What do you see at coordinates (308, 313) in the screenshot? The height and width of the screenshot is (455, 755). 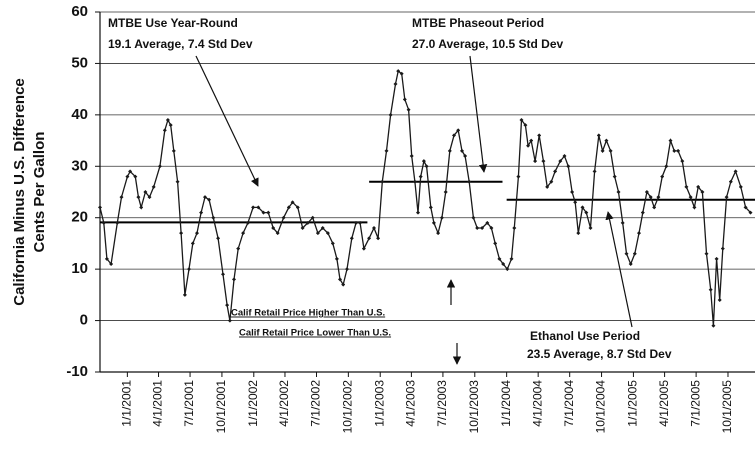 I see `annotation: Calif Retail Price Higher Than U.S.` at bounding box center [308, 313].